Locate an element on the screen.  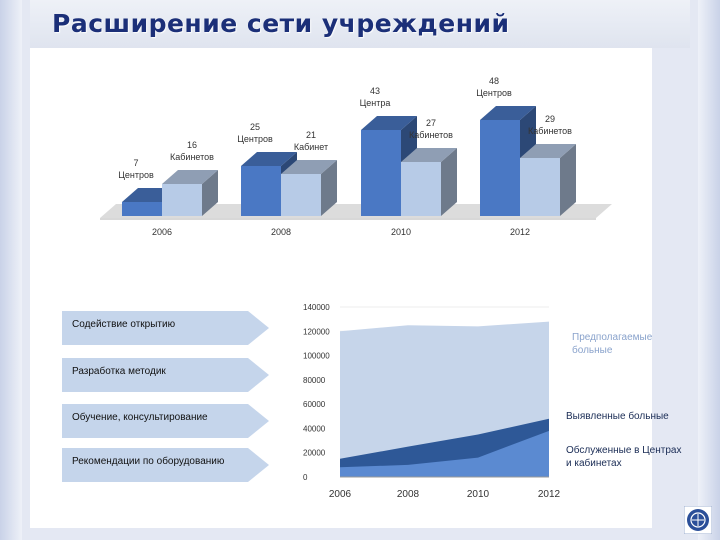
arrow-label: Содействие открытию is located at coordinates (124, 324).